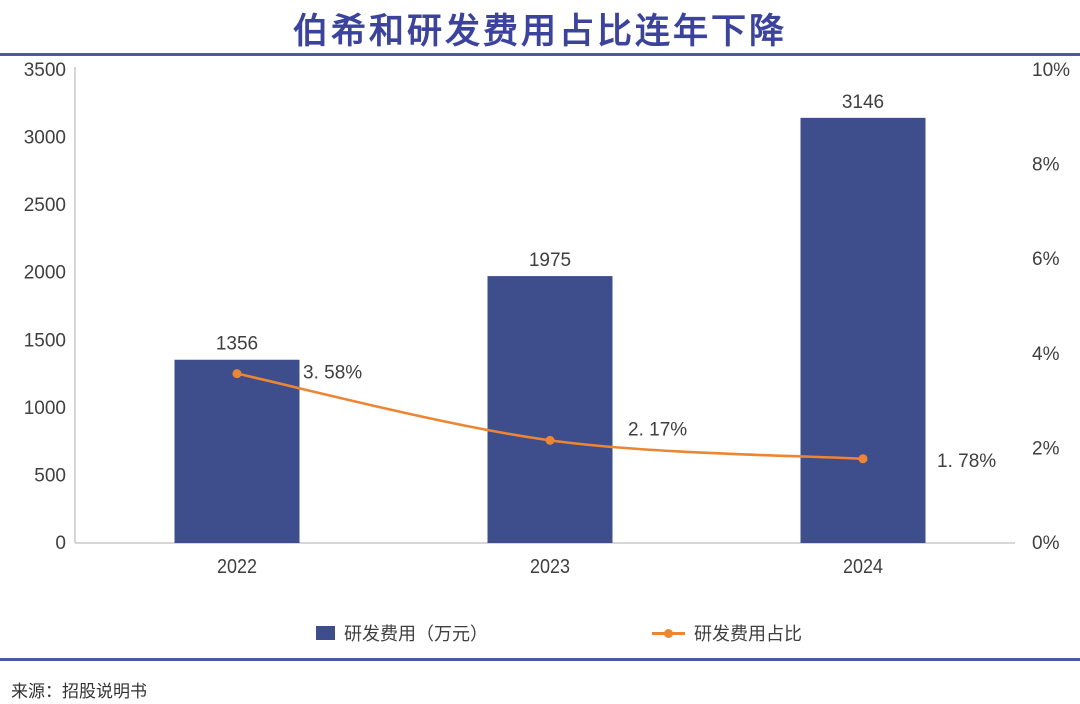  I want to click on x-axis-label-2022: 2022, so click(237, 567).